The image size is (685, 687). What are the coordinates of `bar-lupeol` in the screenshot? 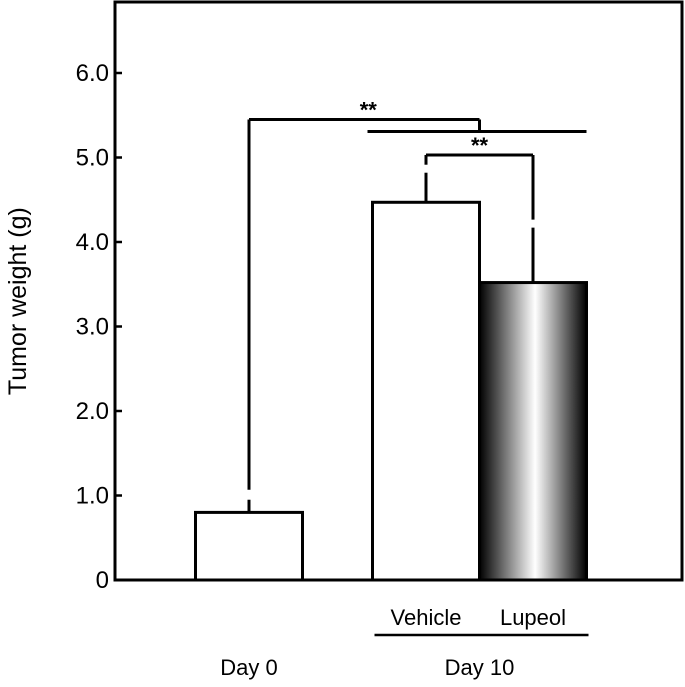 It's located at (533, 431).